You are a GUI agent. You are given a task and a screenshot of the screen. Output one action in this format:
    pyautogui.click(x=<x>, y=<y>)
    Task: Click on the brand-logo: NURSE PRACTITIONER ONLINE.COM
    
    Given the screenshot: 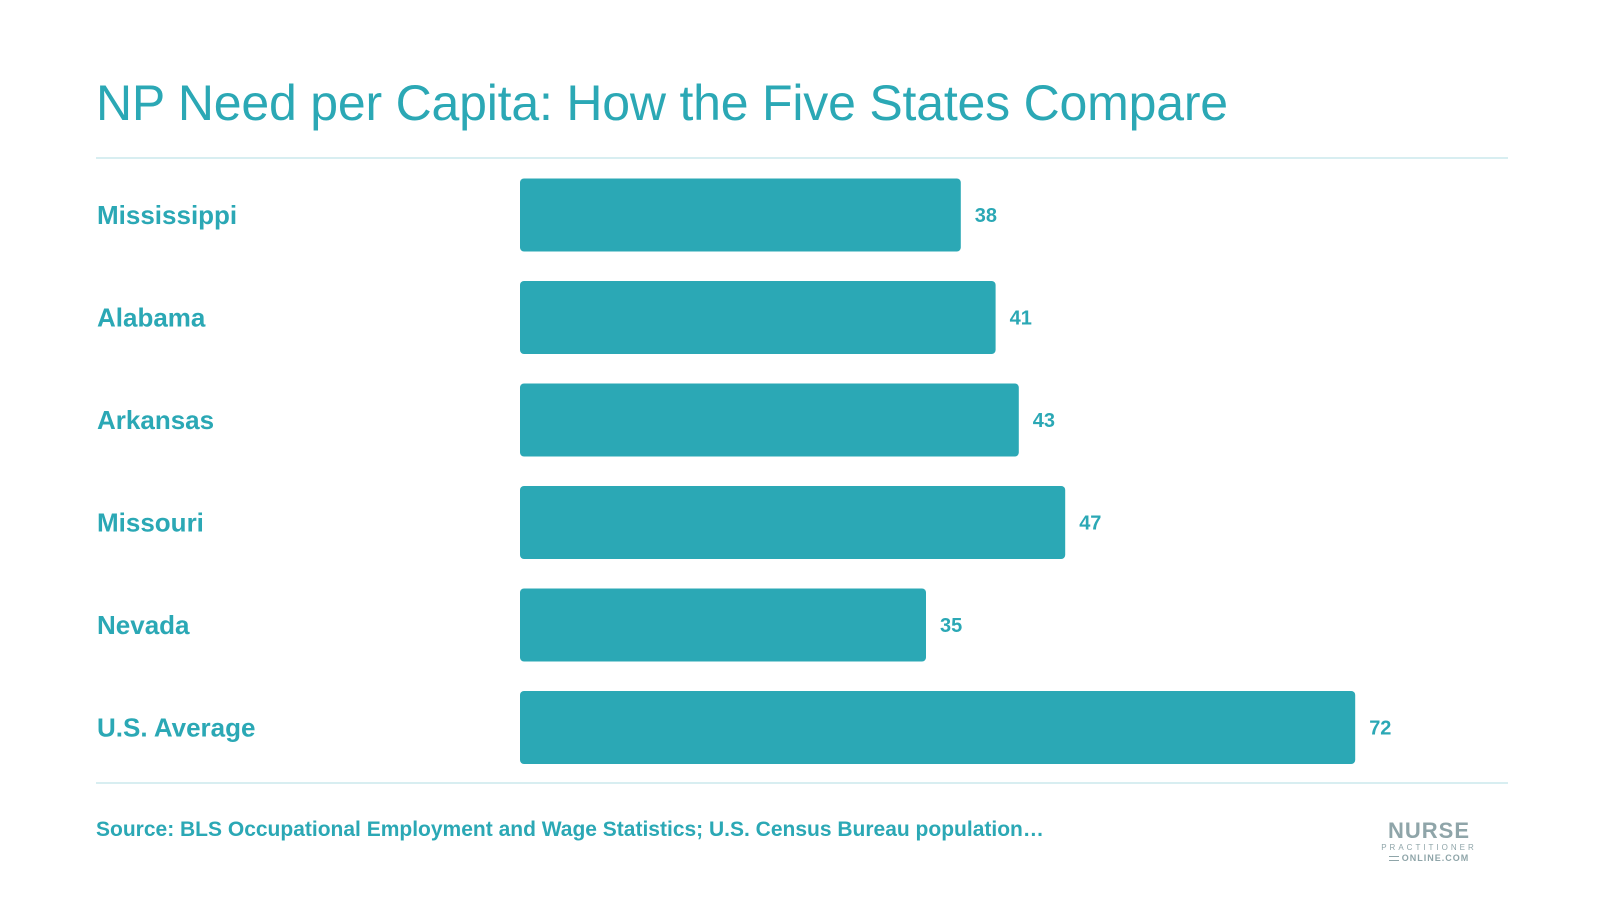 What is the action you would take?
    pyautogui.click(x=1429, y=841)
    